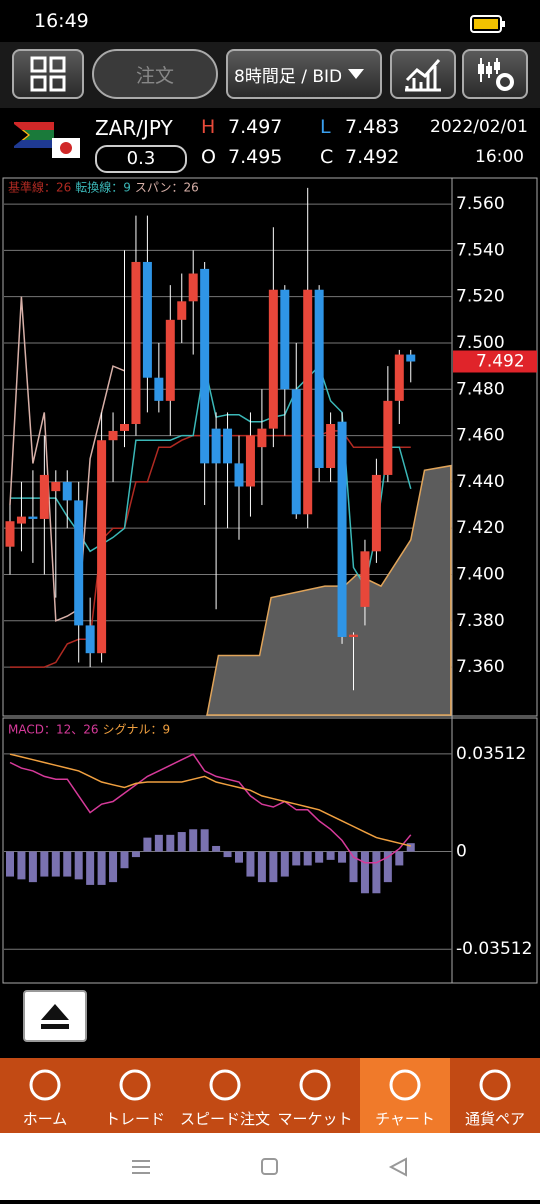 This screenshot has height=1204, width=540. Describe the element at coordinates (327, 157) in the screenshot. I see `close-label: C` at that location.